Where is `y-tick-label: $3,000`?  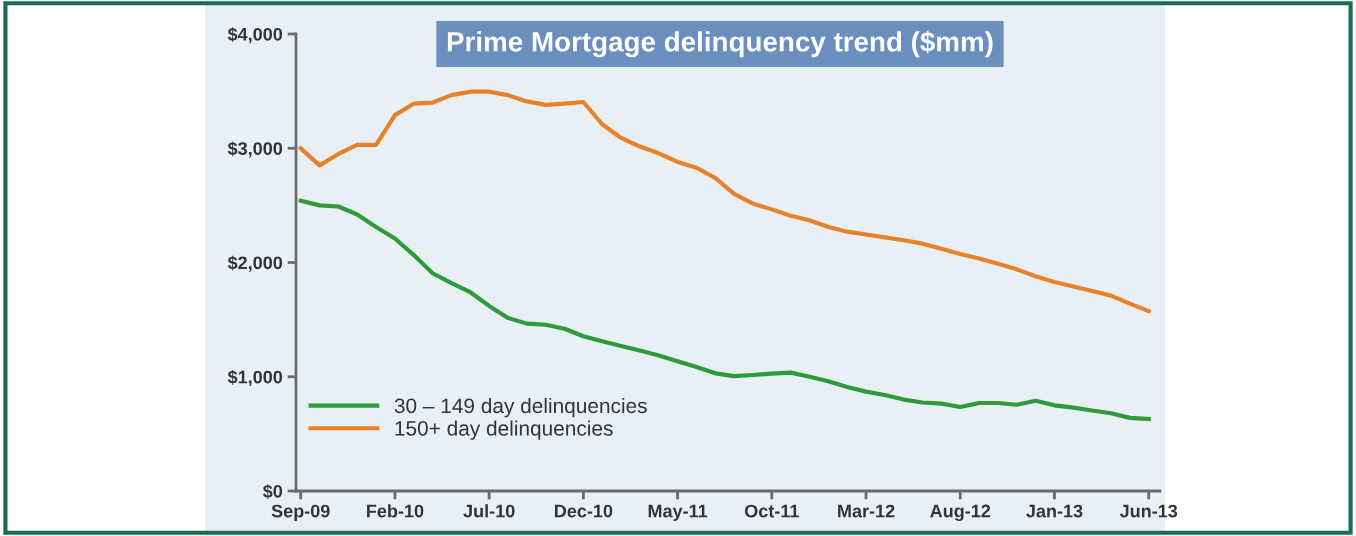
y-tick-label: $3,000 is located at coordinates (255, 149).